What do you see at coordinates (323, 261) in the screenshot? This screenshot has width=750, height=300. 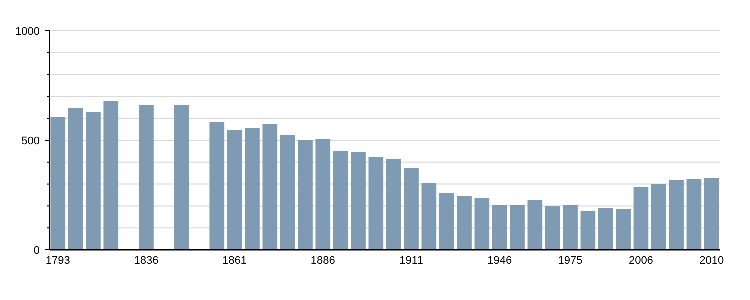 I see `x-tick-label: 1886` at bounding box center [323, 261].